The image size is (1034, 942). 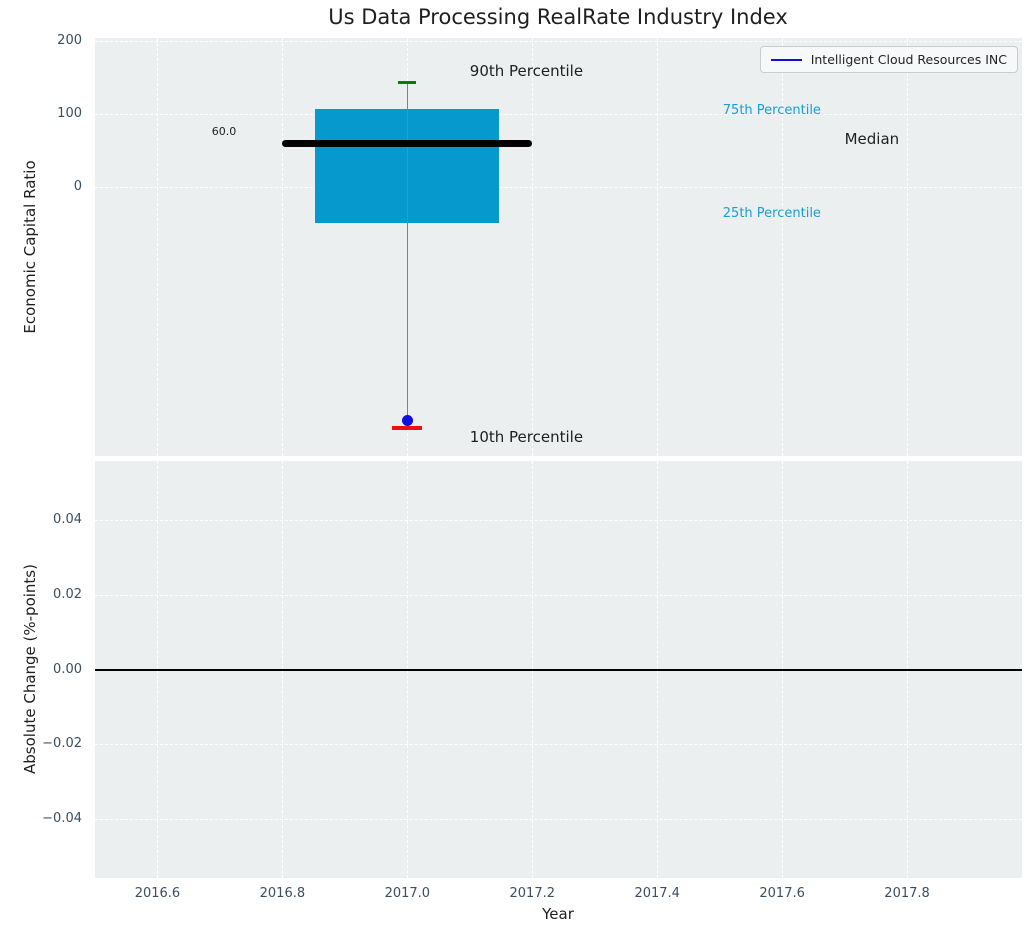 What do you see at coordinates (224, 132) in the screenshot?
I see `annotation-60-0: 60.0` at bounding box center [224, 132].